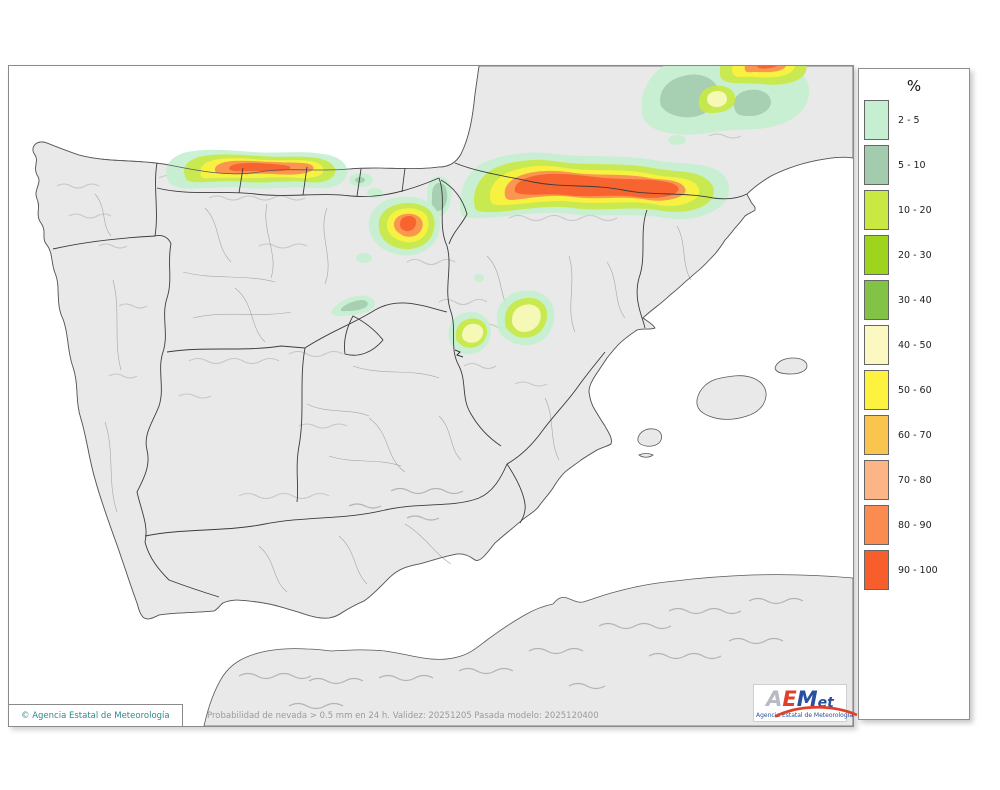 The image size is (1000, 790). What do you see at coordinates (516, 493) in the screenshot?
I see `border-murcia` at bounding box center [516, 493].